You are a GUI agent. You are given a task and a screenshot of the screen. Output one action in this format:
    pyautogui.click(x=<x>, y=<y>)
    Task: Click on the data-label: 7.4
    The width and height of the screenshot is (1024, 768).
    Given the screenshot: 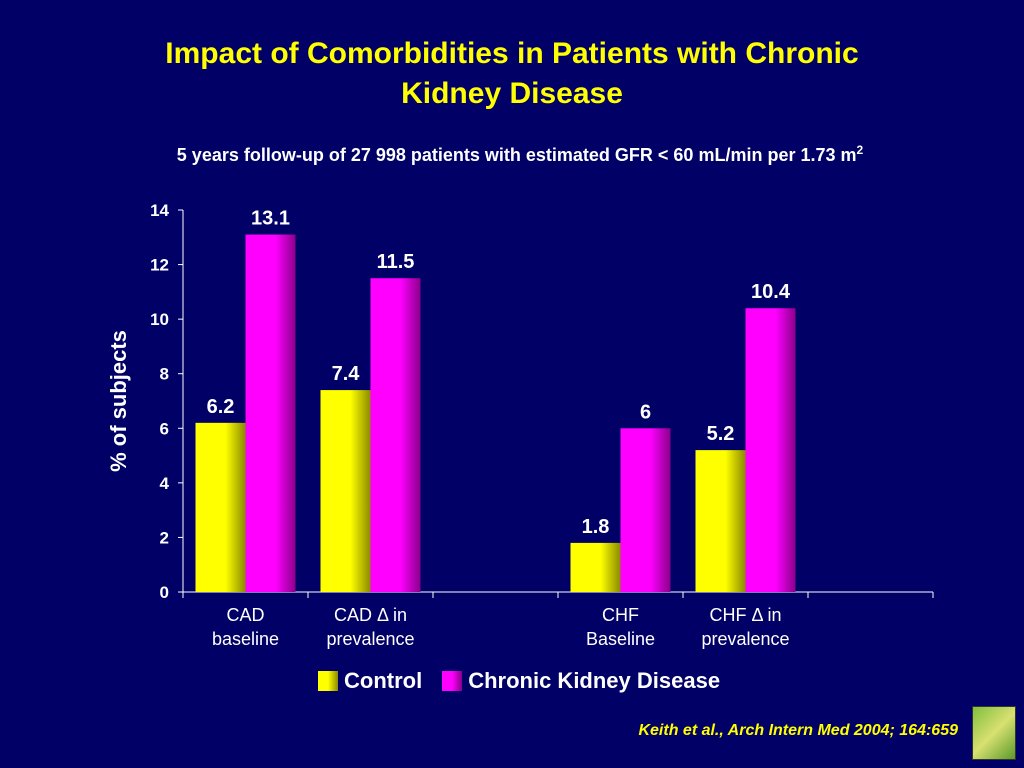 What is the action you would take?
    pyautogui.click(x=346, y=374)
    